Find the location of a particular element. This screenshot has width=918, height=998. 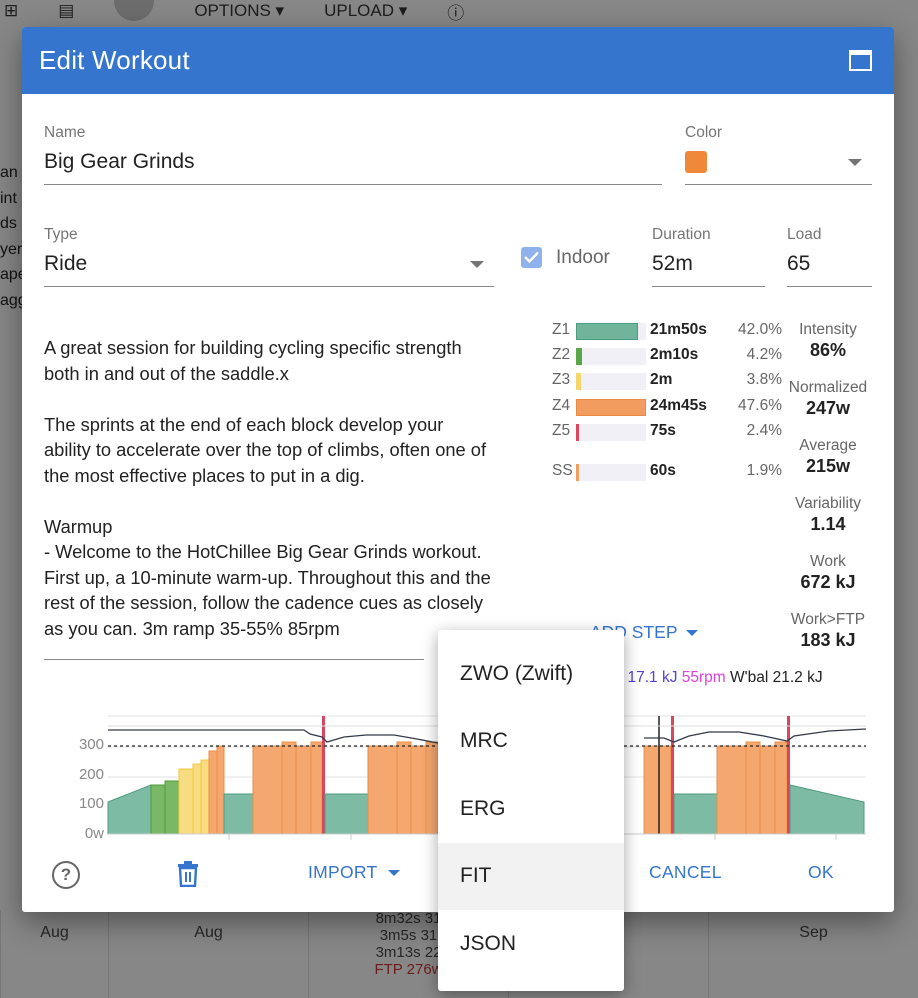

import-button: IMPORT is located at coordinates (354, 872).